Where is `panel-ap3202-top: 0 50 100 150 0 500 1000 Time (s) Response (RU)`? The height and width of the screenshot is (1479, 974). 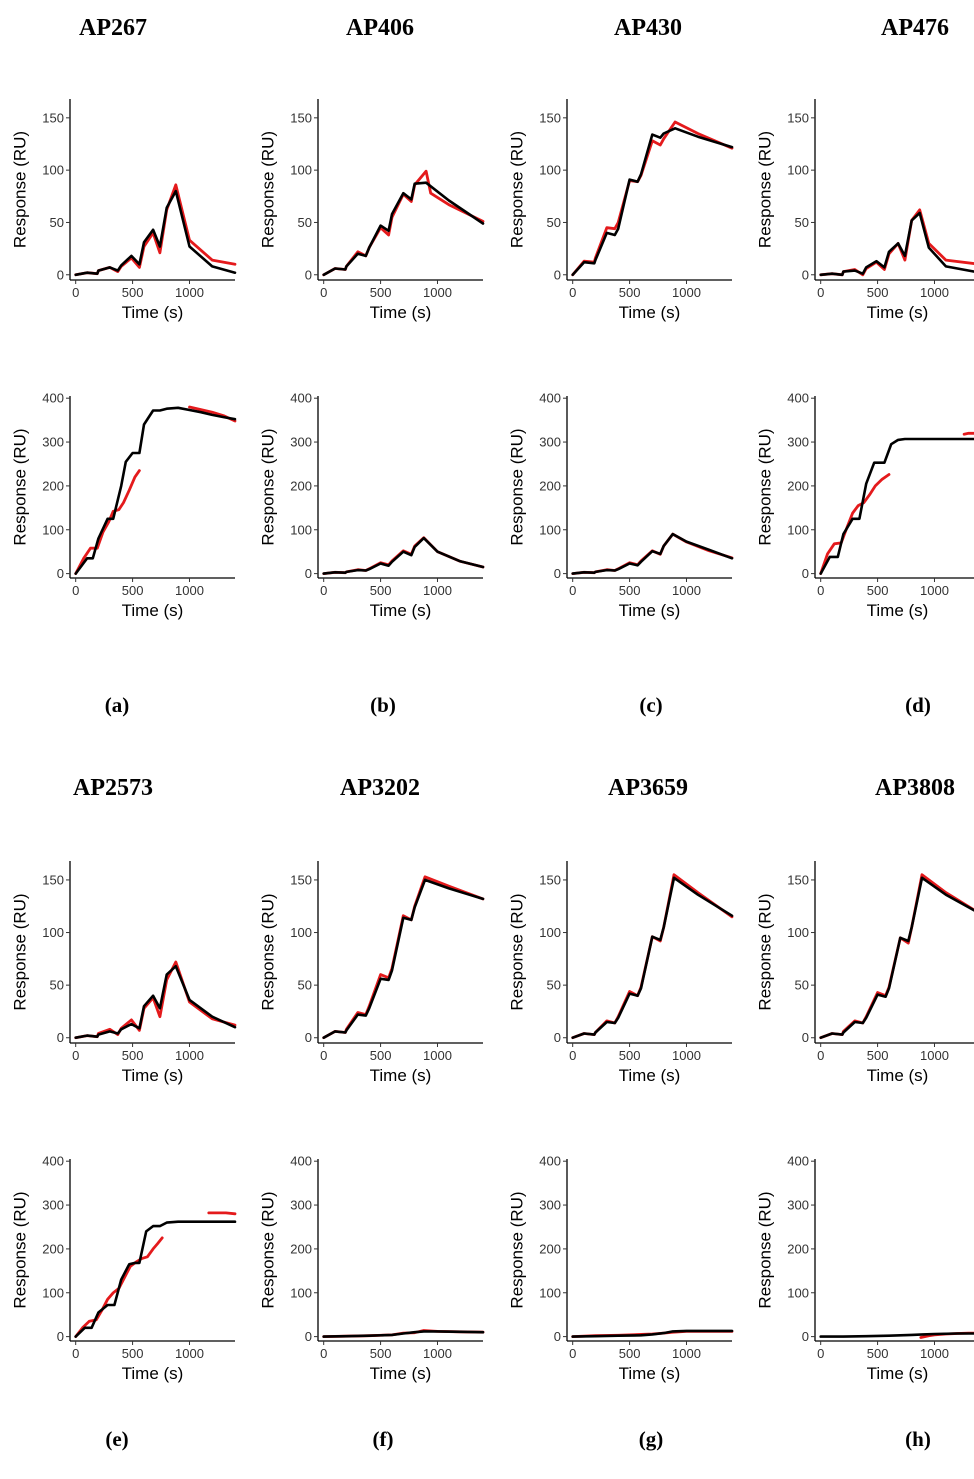 panel-ap3202-top: 0 50 100 150 0 500 1000 Time (s) Response (RU) is located at coordinates (371, 973).